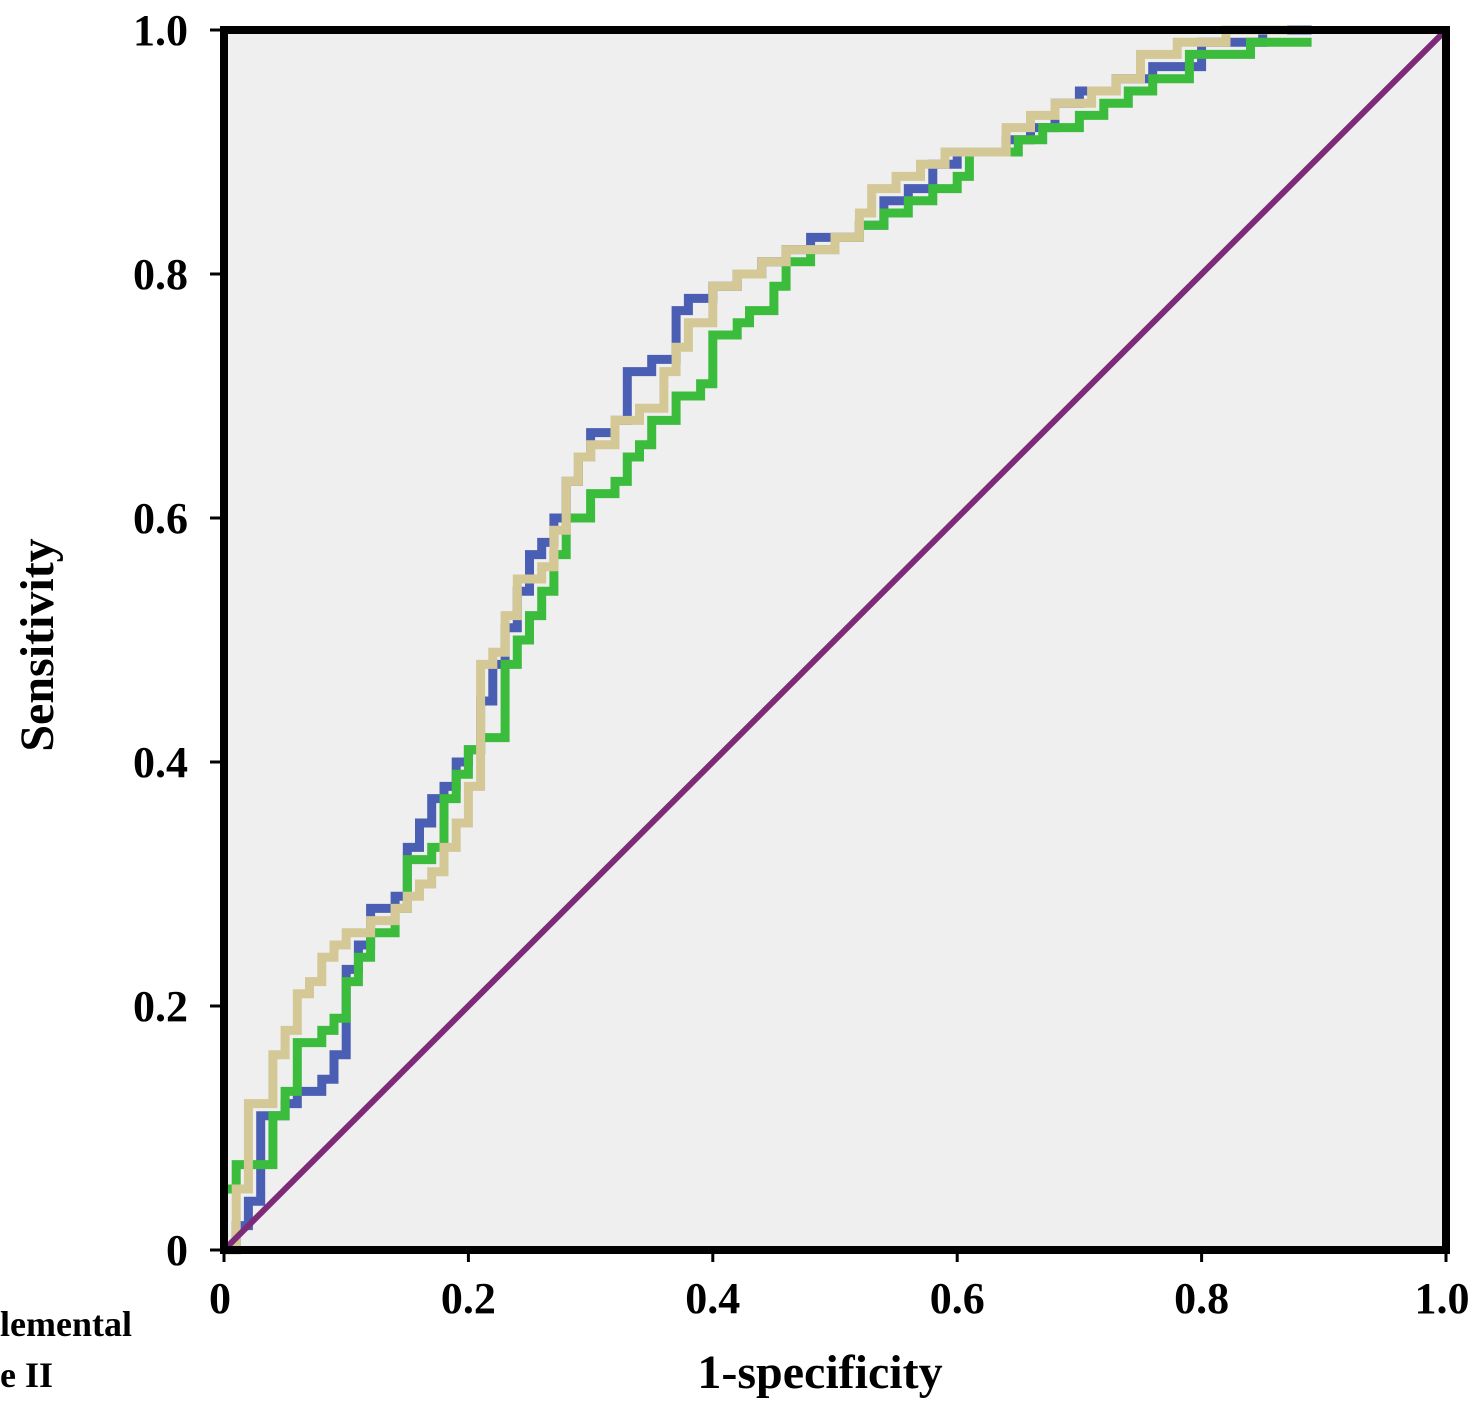 The image size is (1481, 1401). I want to click on x-tick-label: 0, so click(220, 1298).